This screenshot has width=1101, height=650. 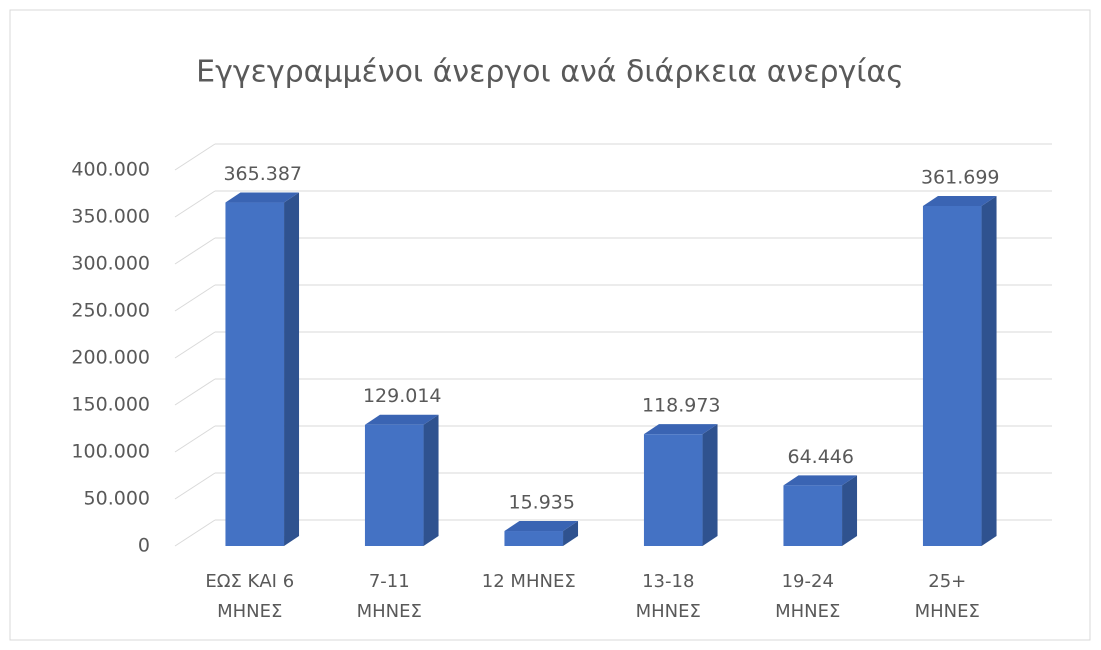 What do you see at coordinates (402, 396) in the screenshot?
I see `value-label: 129.014` at bounding box center [402, 396].